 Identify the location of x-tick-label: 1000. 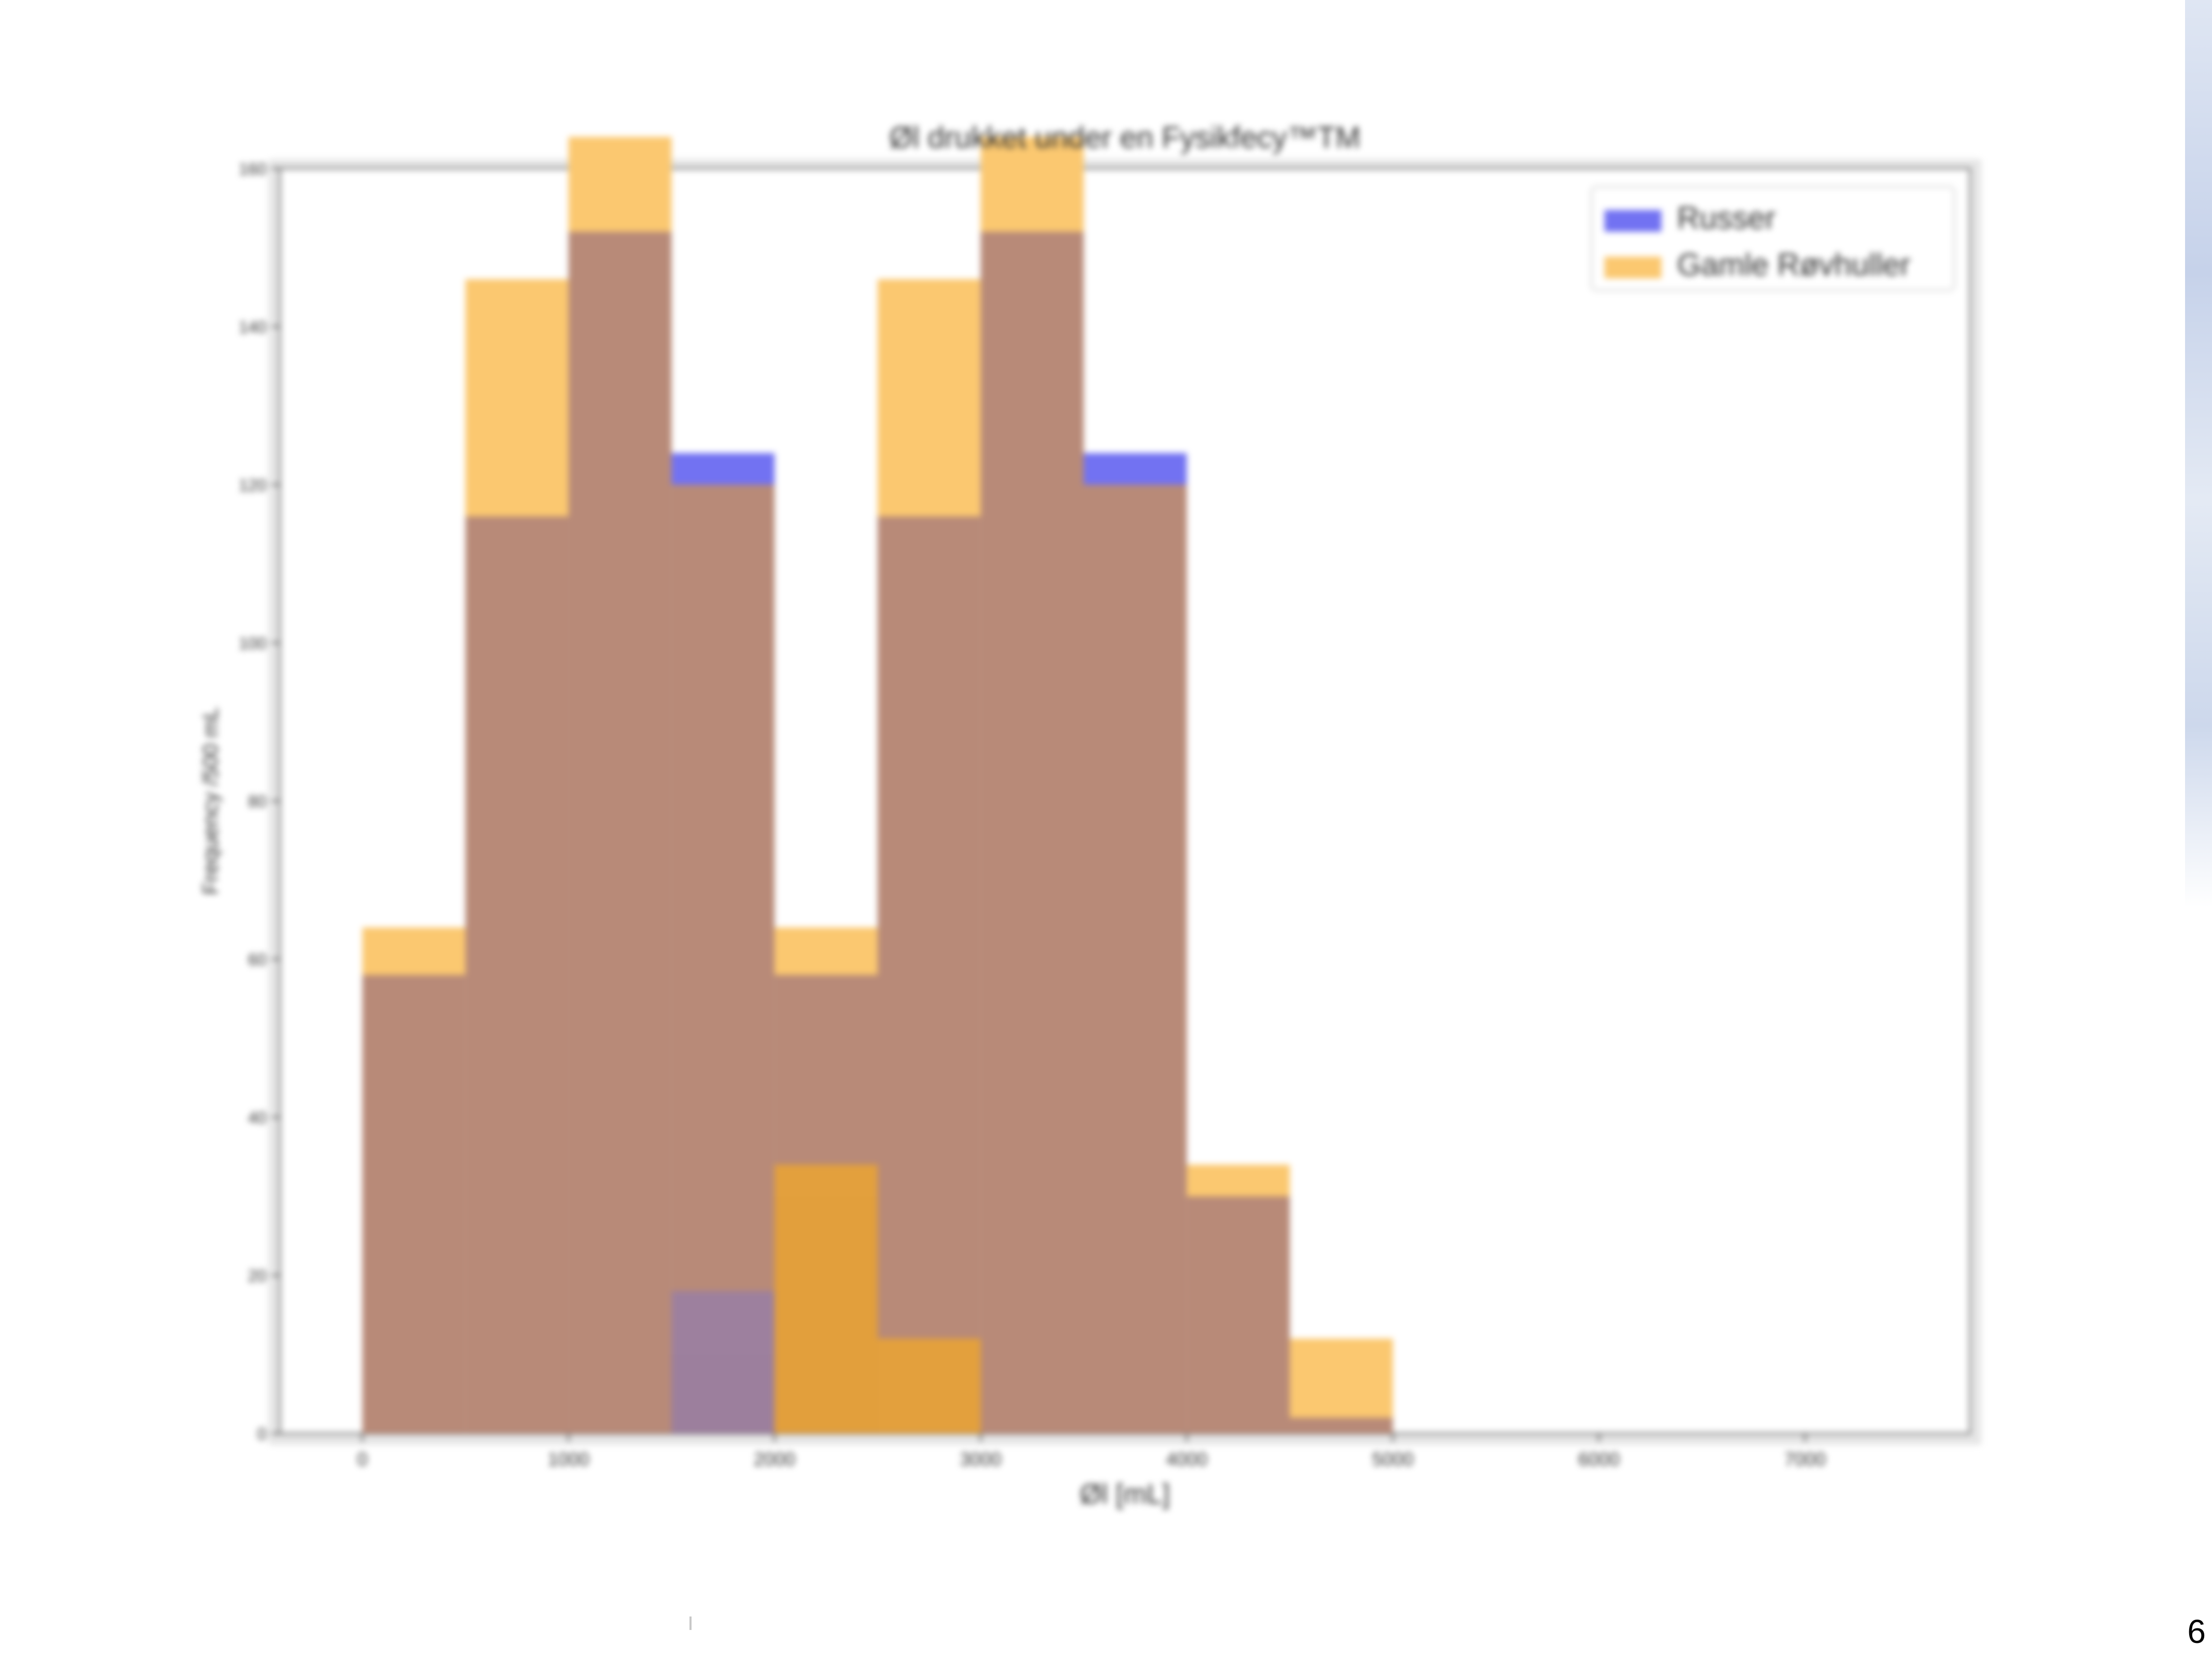
(568, 1459).